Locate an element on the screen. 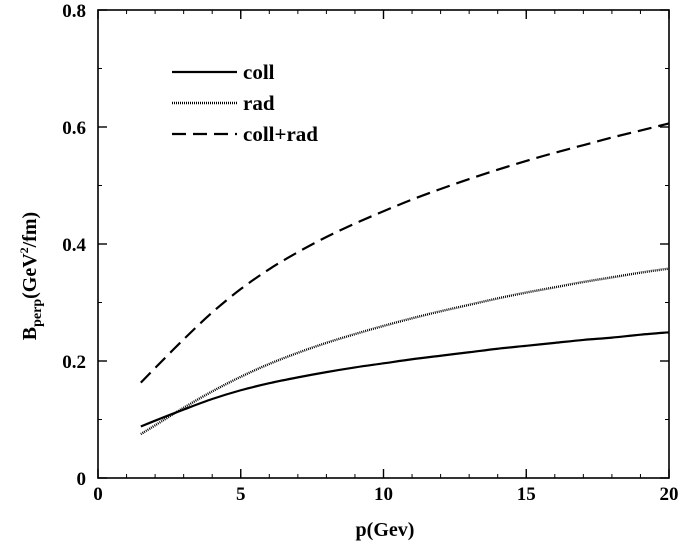 This screenshot has width=682, height=545. y-tick-label: 0.6 is located at coordinates (74, 128).